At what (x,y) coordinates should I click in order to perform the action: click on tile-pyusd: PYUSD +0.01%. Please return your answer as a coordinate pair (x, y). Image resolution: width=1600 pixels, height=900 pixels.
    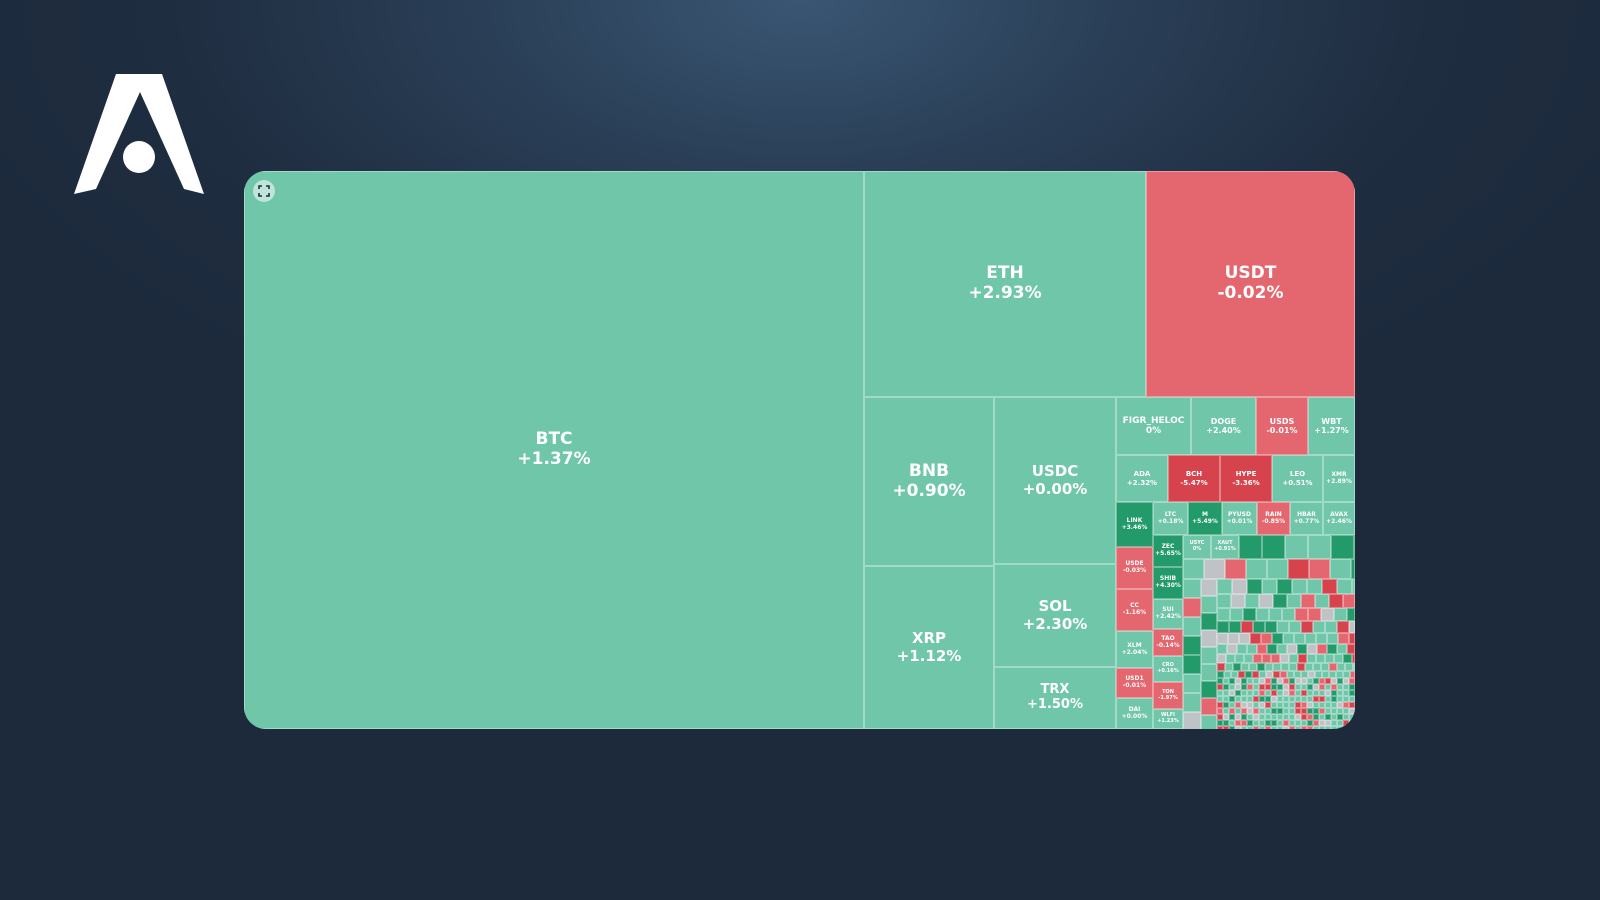
    Looking at the image, I should click on (1239, 518).